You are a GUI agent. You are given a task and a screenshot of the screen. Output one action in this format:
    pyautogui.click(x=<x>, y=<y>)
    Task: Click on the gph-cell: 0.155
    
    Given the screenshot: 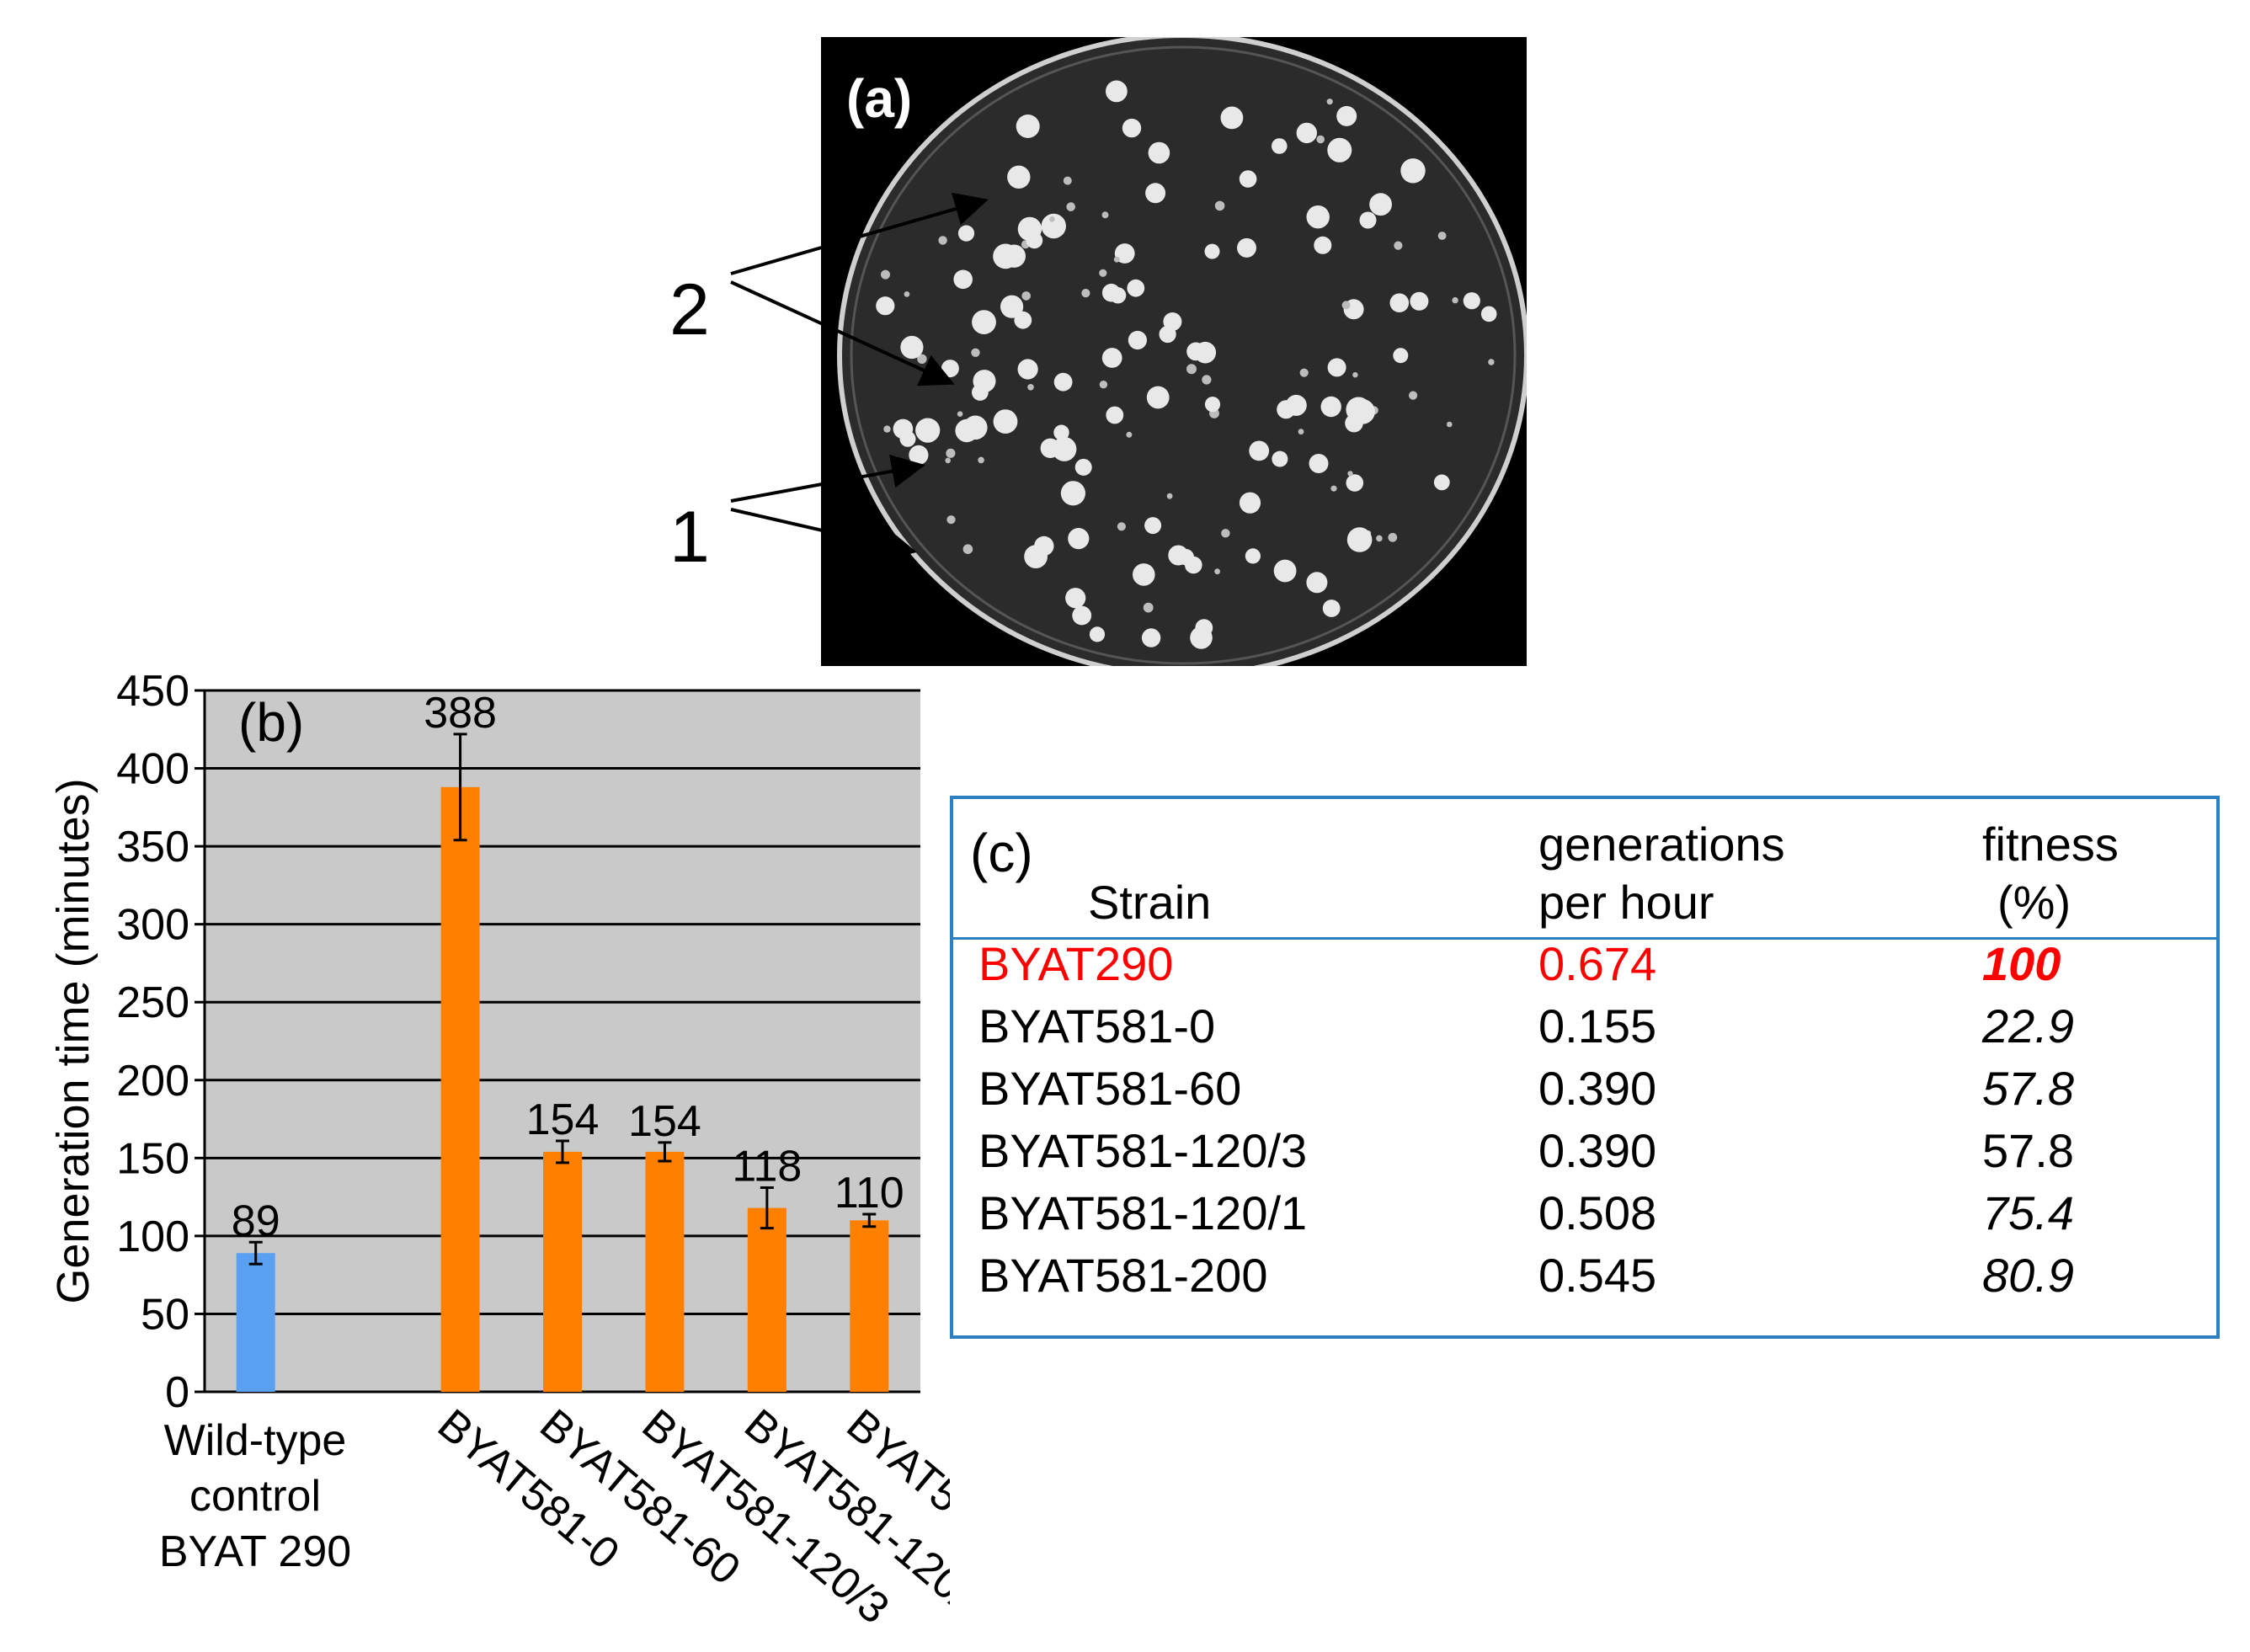 What is the action you would take?
    pyautogui.click(x=1597, y=1025)
    